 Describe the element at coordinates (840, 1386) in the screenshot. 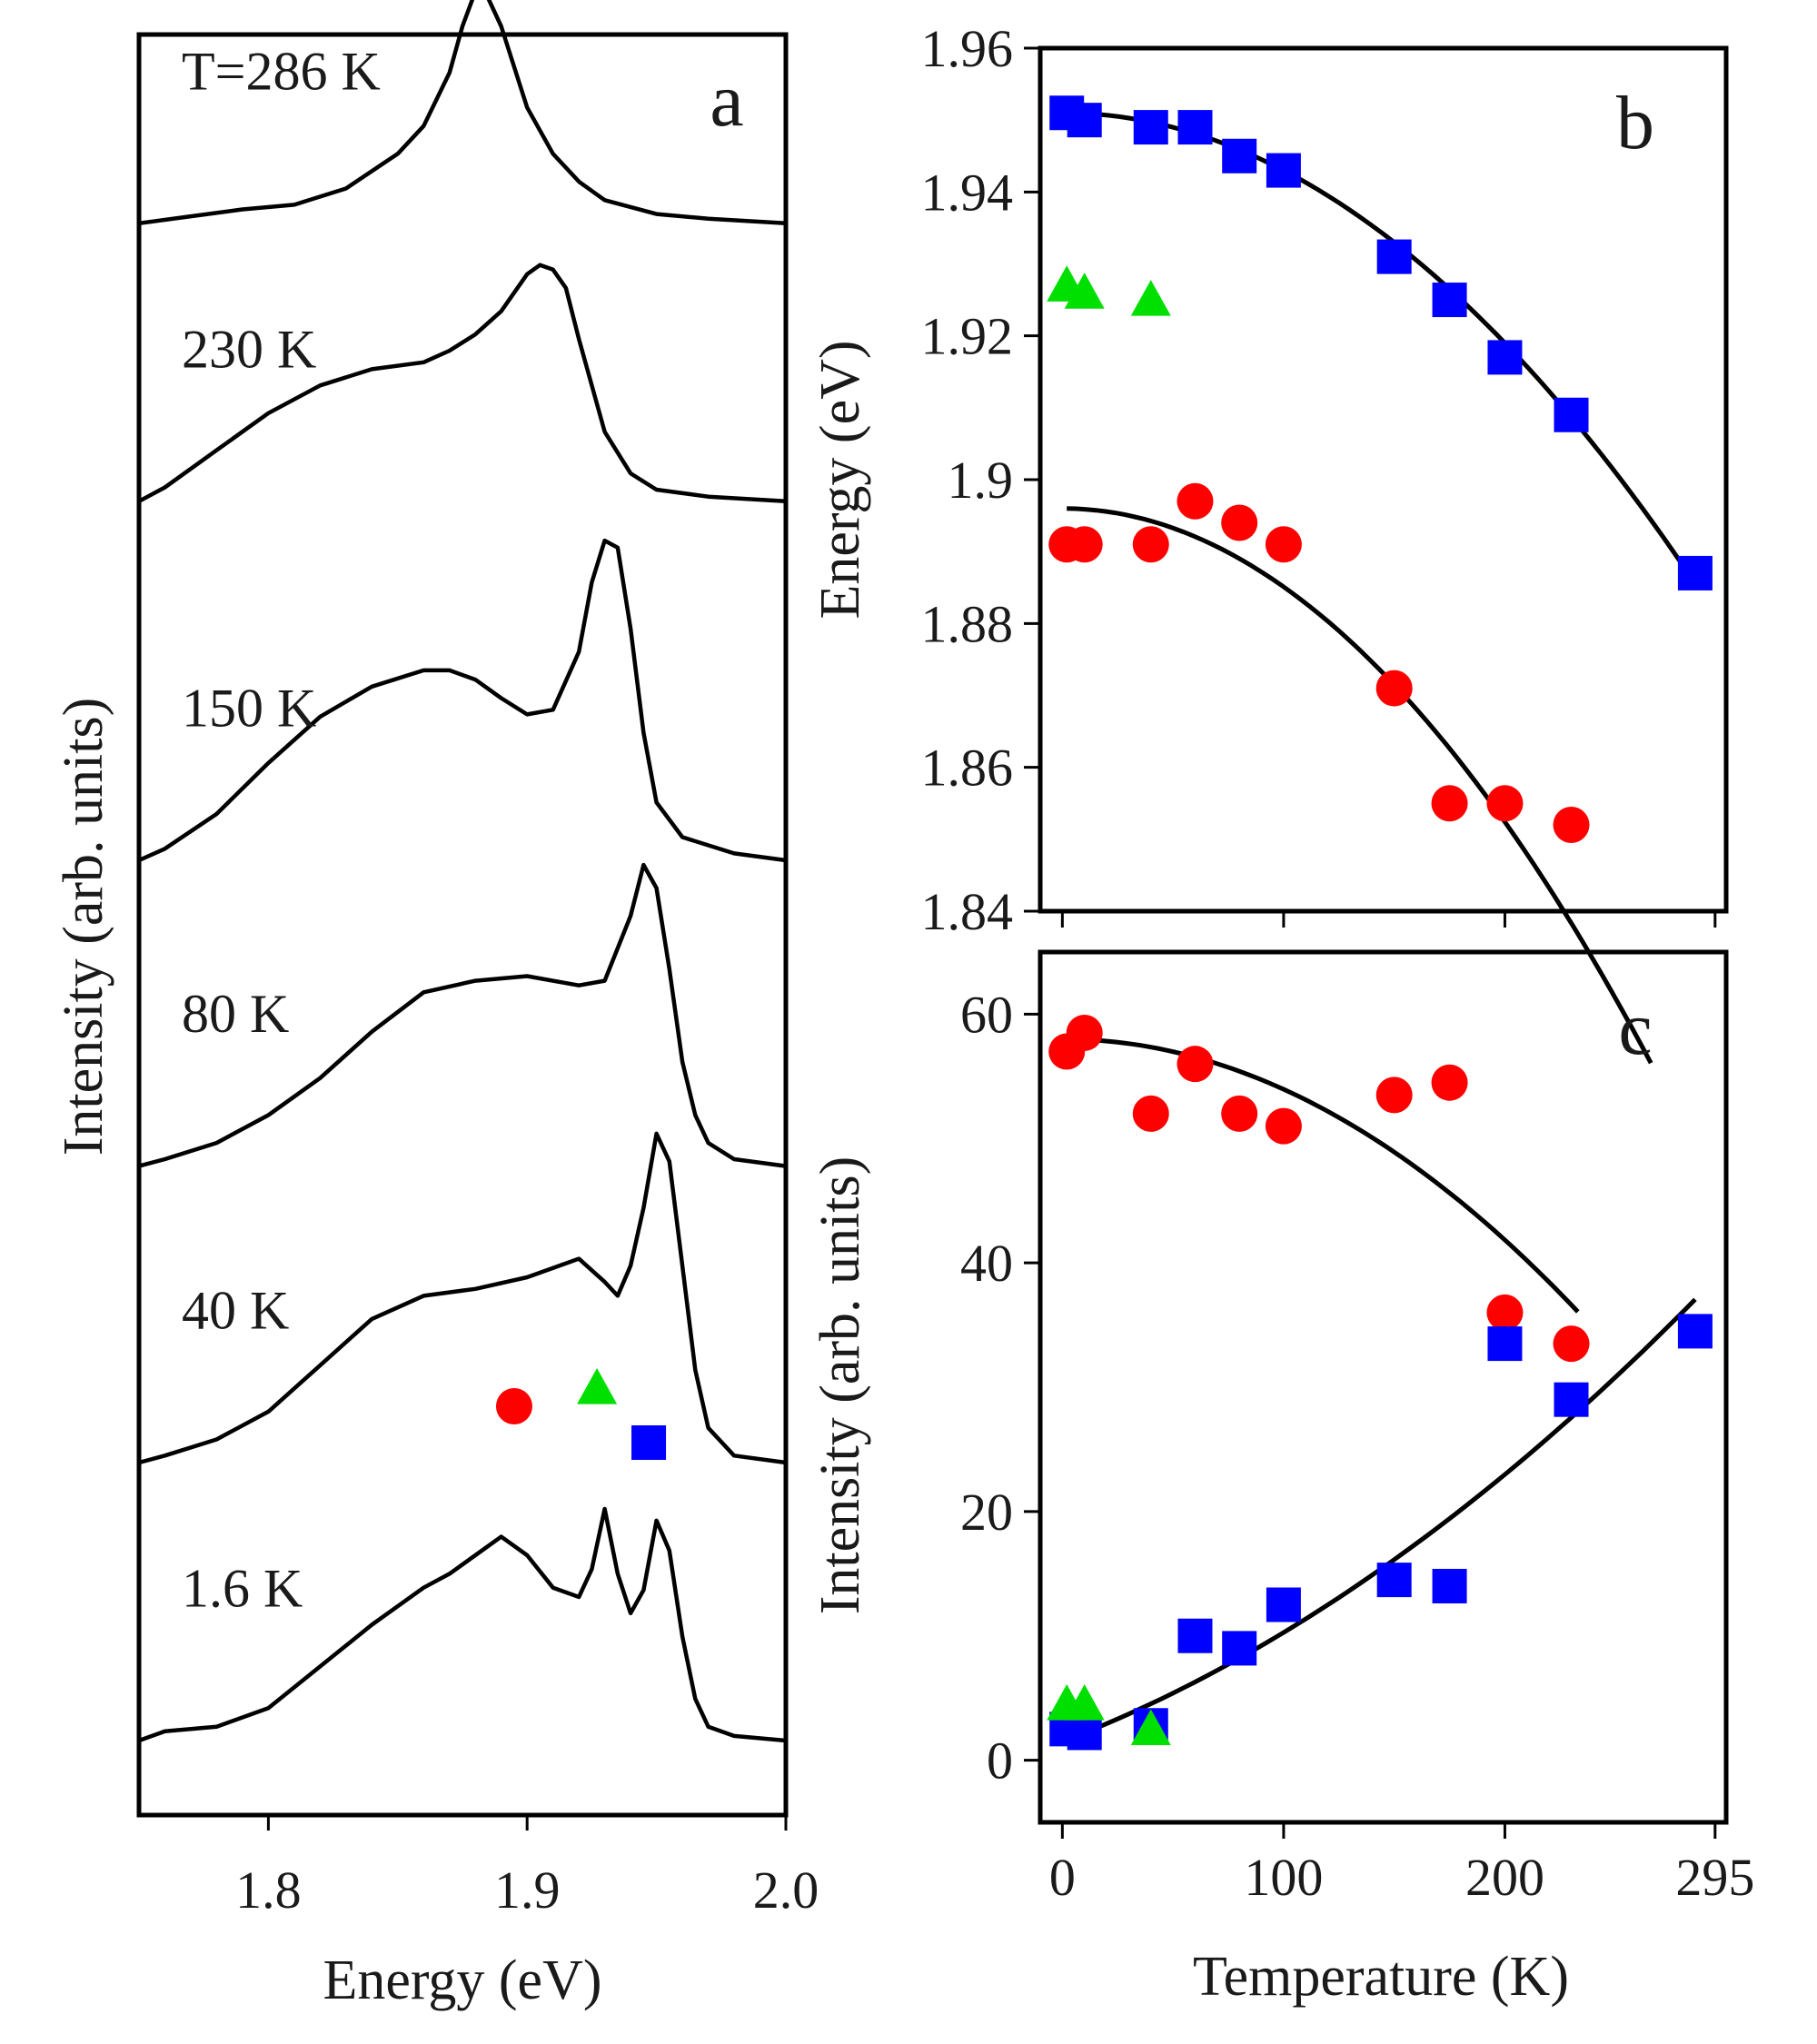

I see `panel-c-y-axis-label: Intensity (arb. units)` at that location.